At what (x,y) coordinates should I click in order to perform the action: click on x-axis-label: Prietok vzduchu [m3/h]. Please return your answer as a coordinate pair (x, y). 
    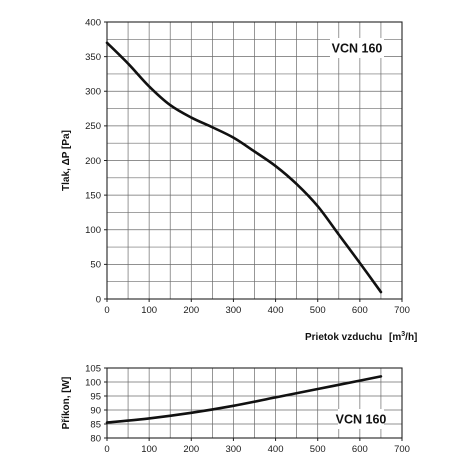
    Looking at the image, I should click on (361, 337).